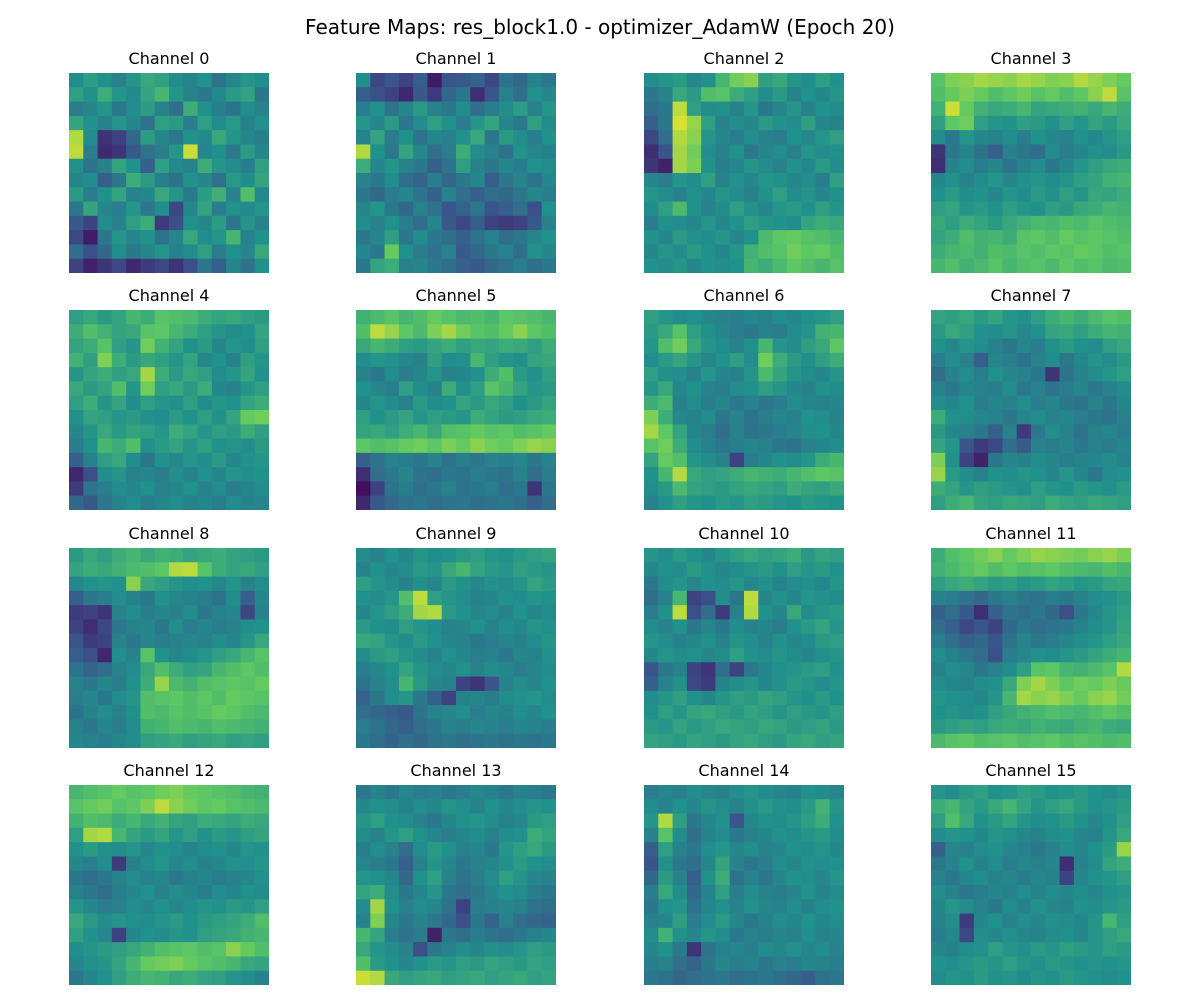  Describe the element at coordinates (744, 163) in the screenshot. I see `feature-map-panel: Channel 2` at that location.